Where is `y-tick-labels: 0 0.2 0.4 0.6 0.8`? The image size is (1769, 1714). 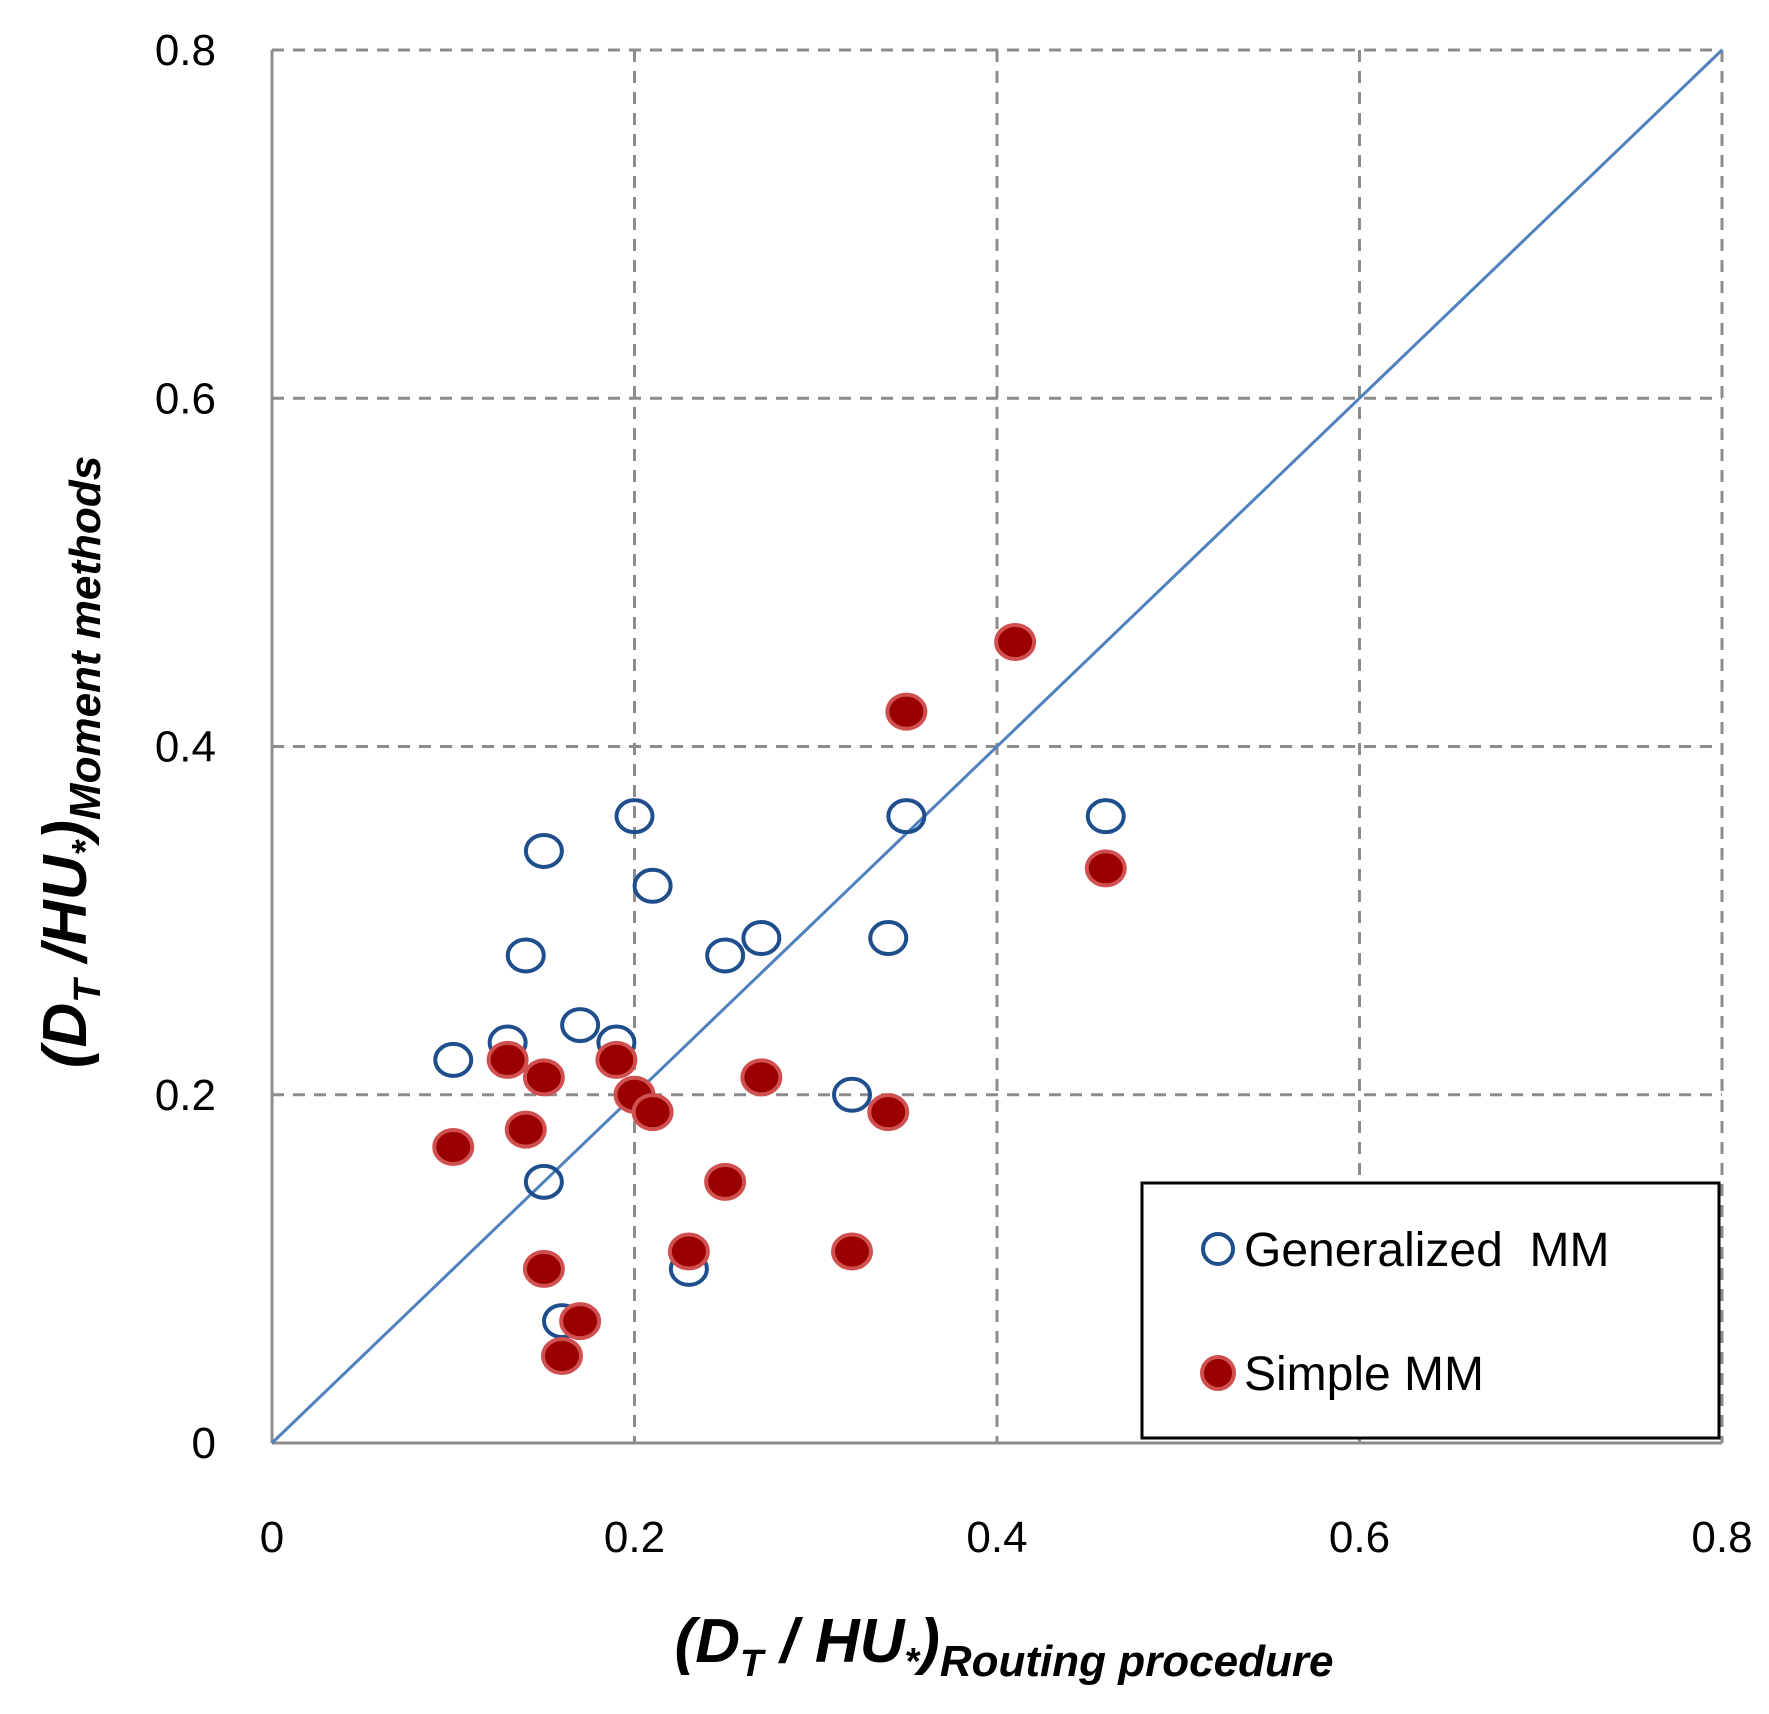
y-tick-labels: 0 0.2 0.4 0.6 0.8 is located at coordinates (185, 747).